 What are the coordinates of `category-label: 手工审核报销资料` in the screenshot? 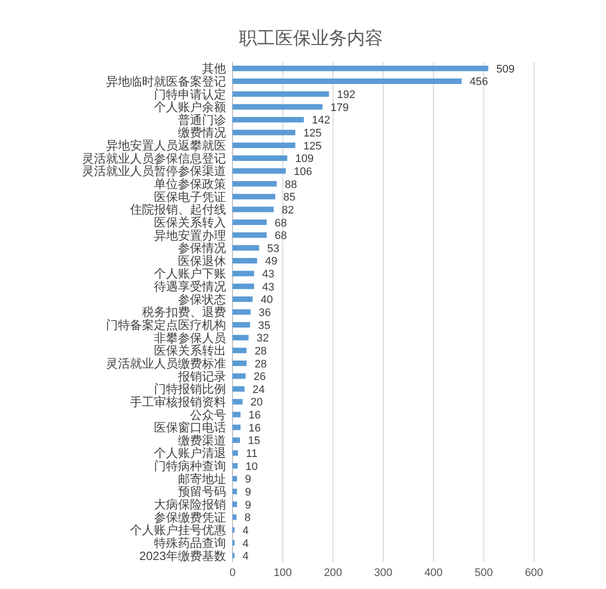 It's located at (178, 401).